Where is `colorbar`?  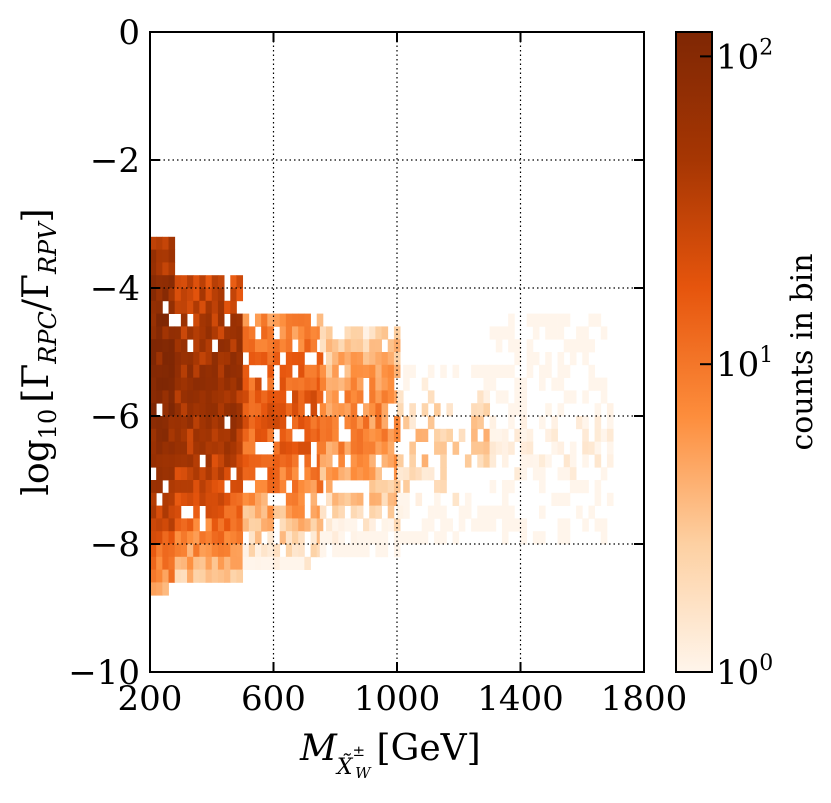 colorbar is located at coordinates (694, 352).